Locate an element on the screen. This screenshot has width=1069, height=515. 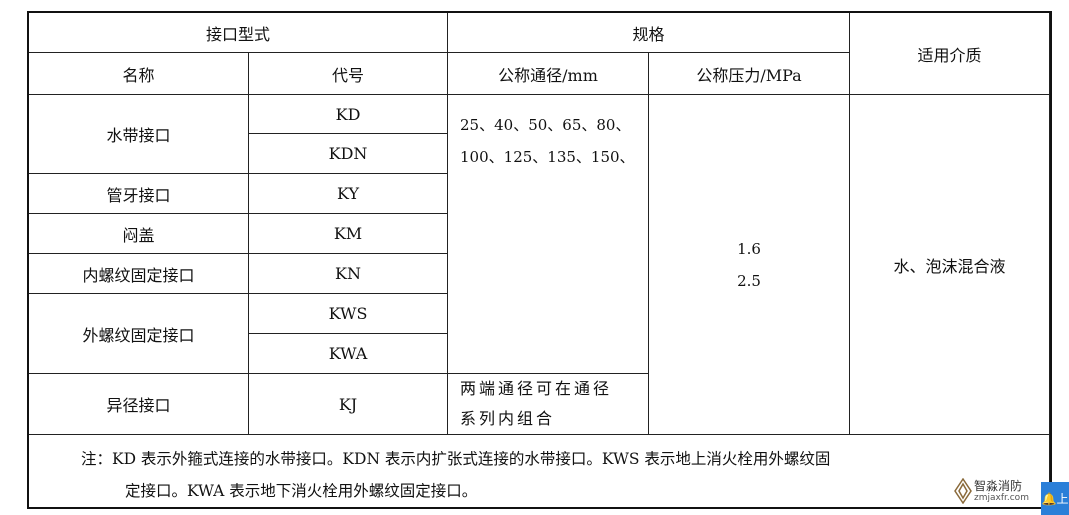
watermark-url: zmjaxfr.com is located at coordinates (1001, 497).